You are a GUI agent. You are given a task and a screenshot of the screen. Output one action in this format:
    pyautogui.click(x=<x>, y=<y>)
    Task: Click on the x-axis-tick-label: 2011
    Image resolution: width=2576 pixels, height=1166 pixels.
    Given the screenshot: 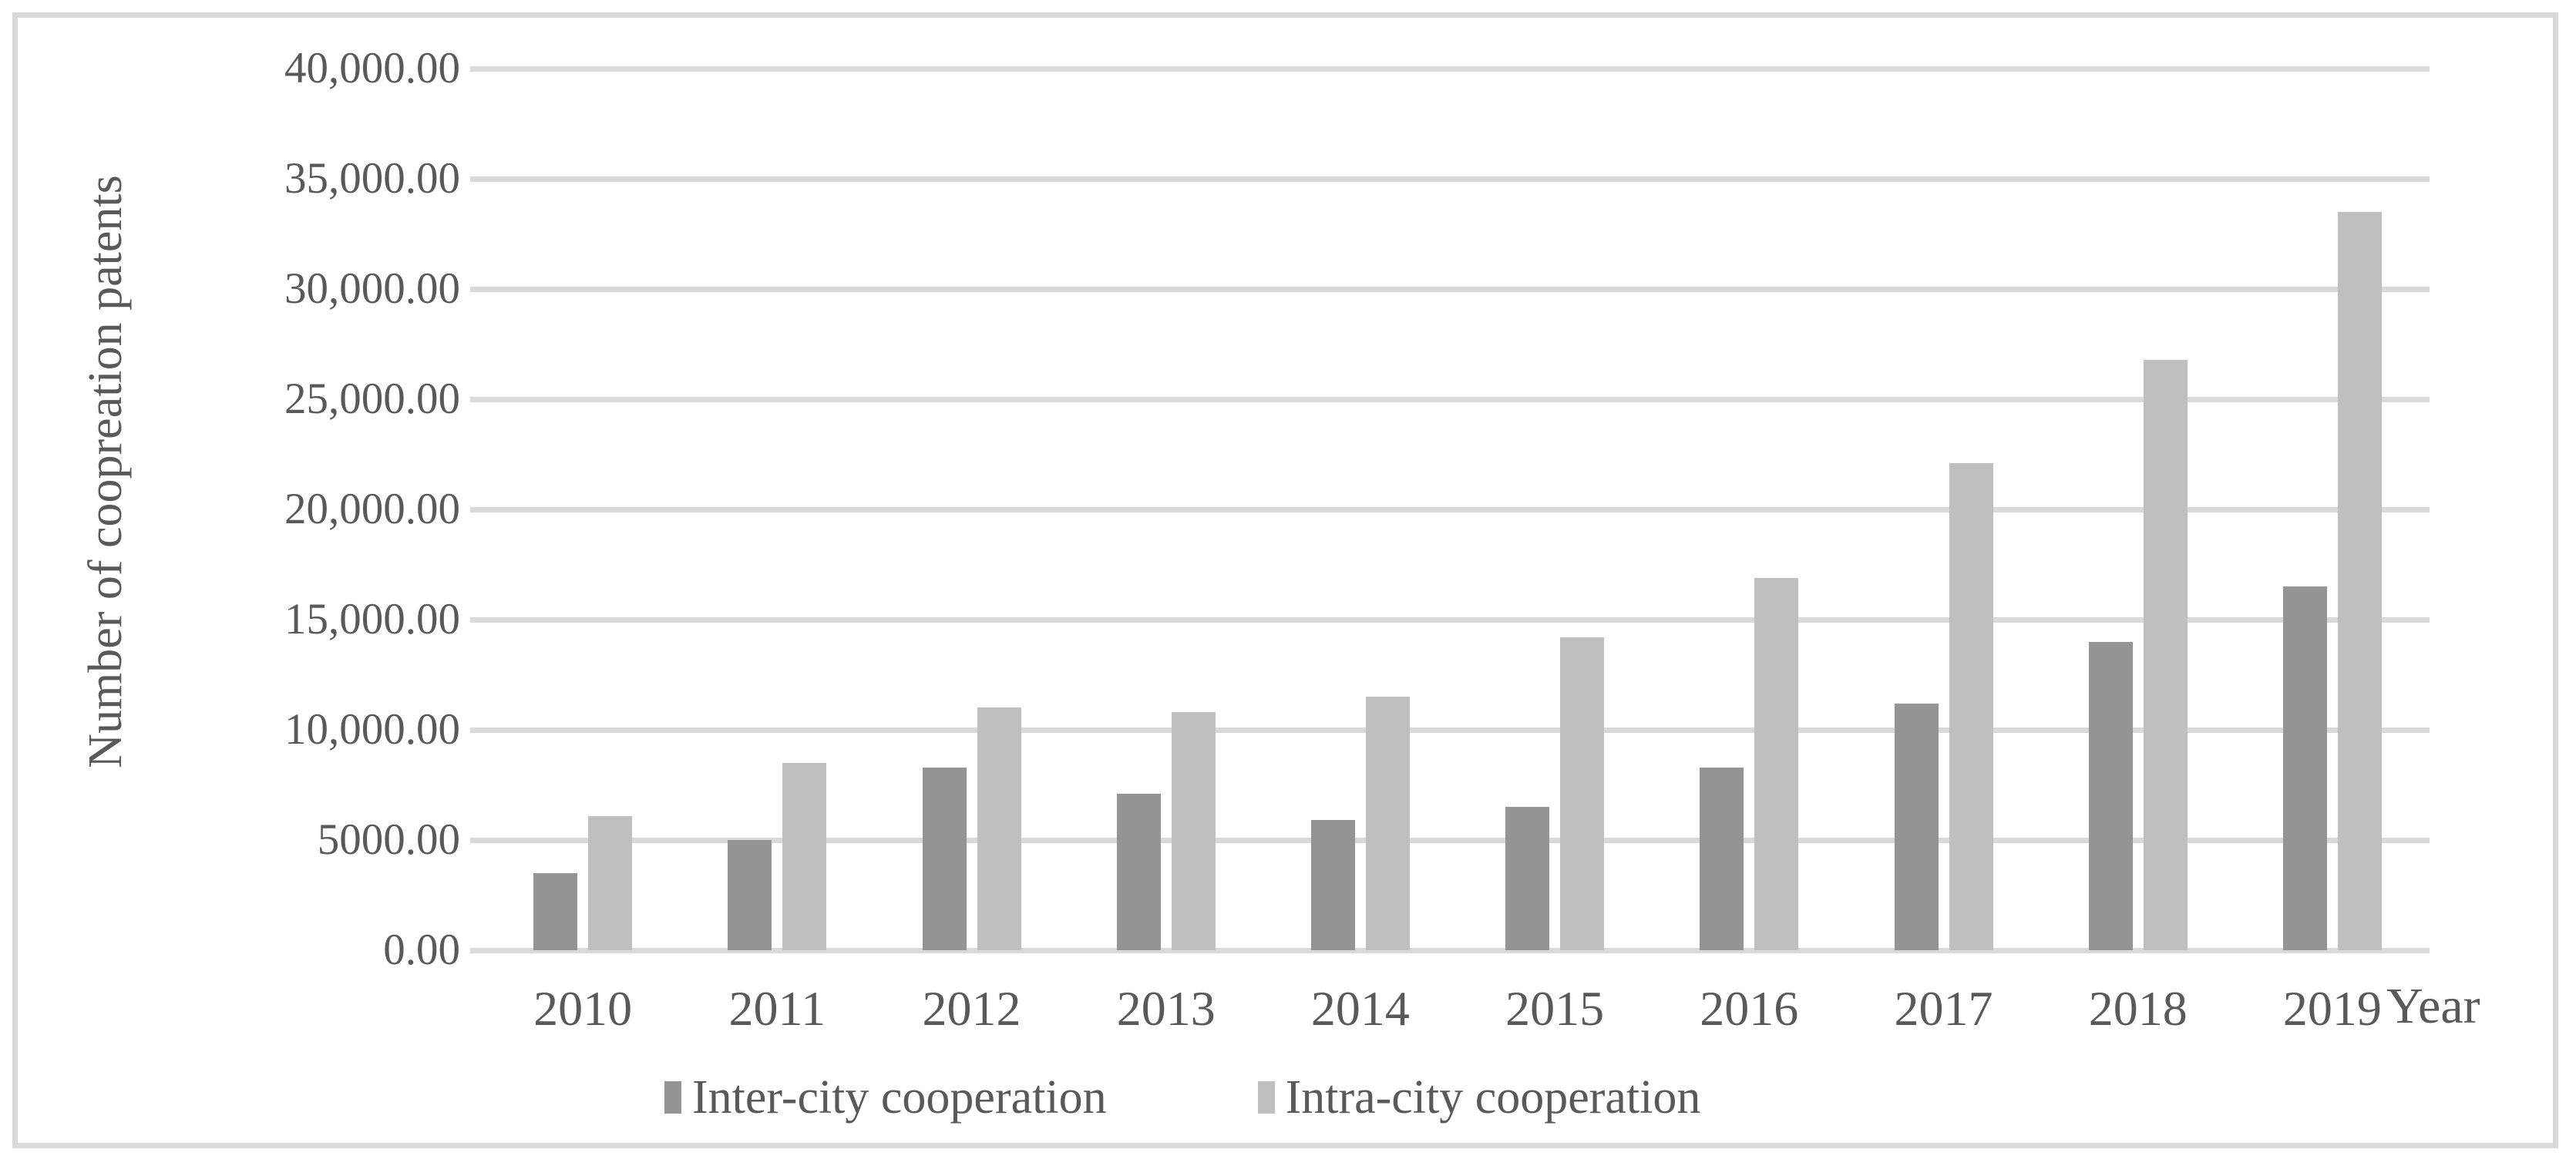 What is the action you would take?
    pyautogui.click(x=777, y=1009)
    